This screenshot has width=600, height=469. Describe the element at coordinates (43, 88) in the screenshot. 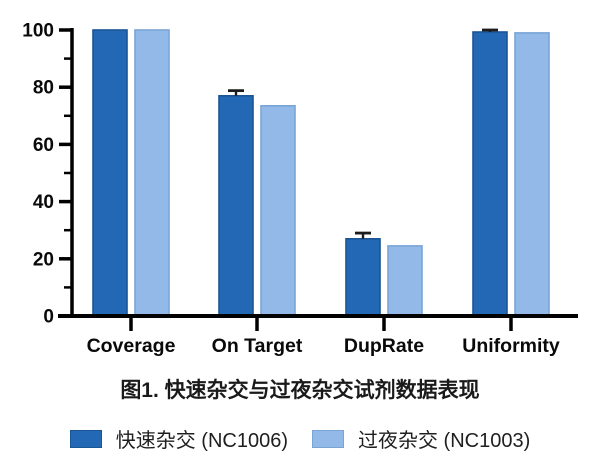

I see `svg-text: 80` at that location.